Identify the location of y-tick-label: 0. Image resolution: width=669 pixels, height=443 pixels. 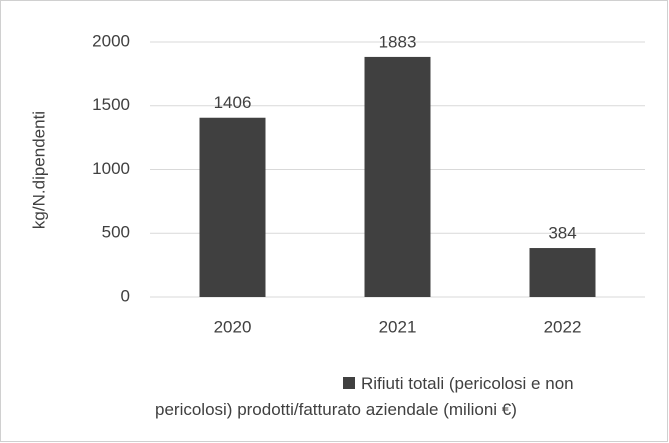
(125, 295).